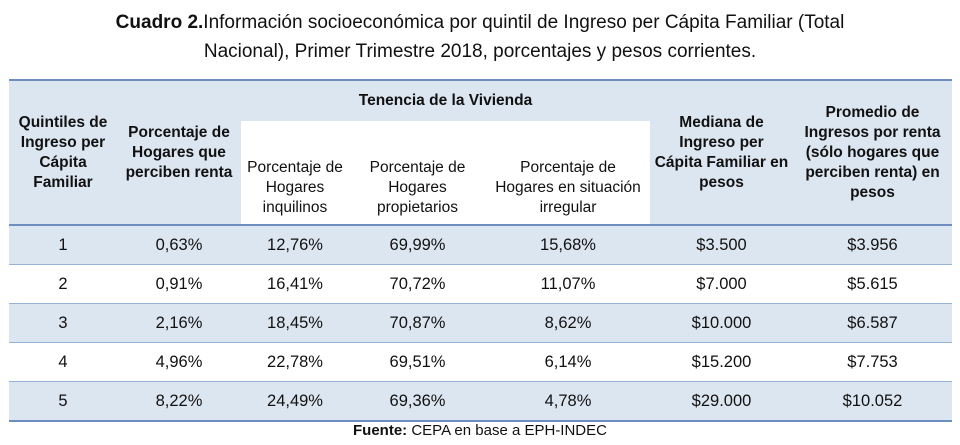  Describe the element at coordinates (417, 401) in the screenshot. I see `cell-propietarios: 69,36%` at that location.